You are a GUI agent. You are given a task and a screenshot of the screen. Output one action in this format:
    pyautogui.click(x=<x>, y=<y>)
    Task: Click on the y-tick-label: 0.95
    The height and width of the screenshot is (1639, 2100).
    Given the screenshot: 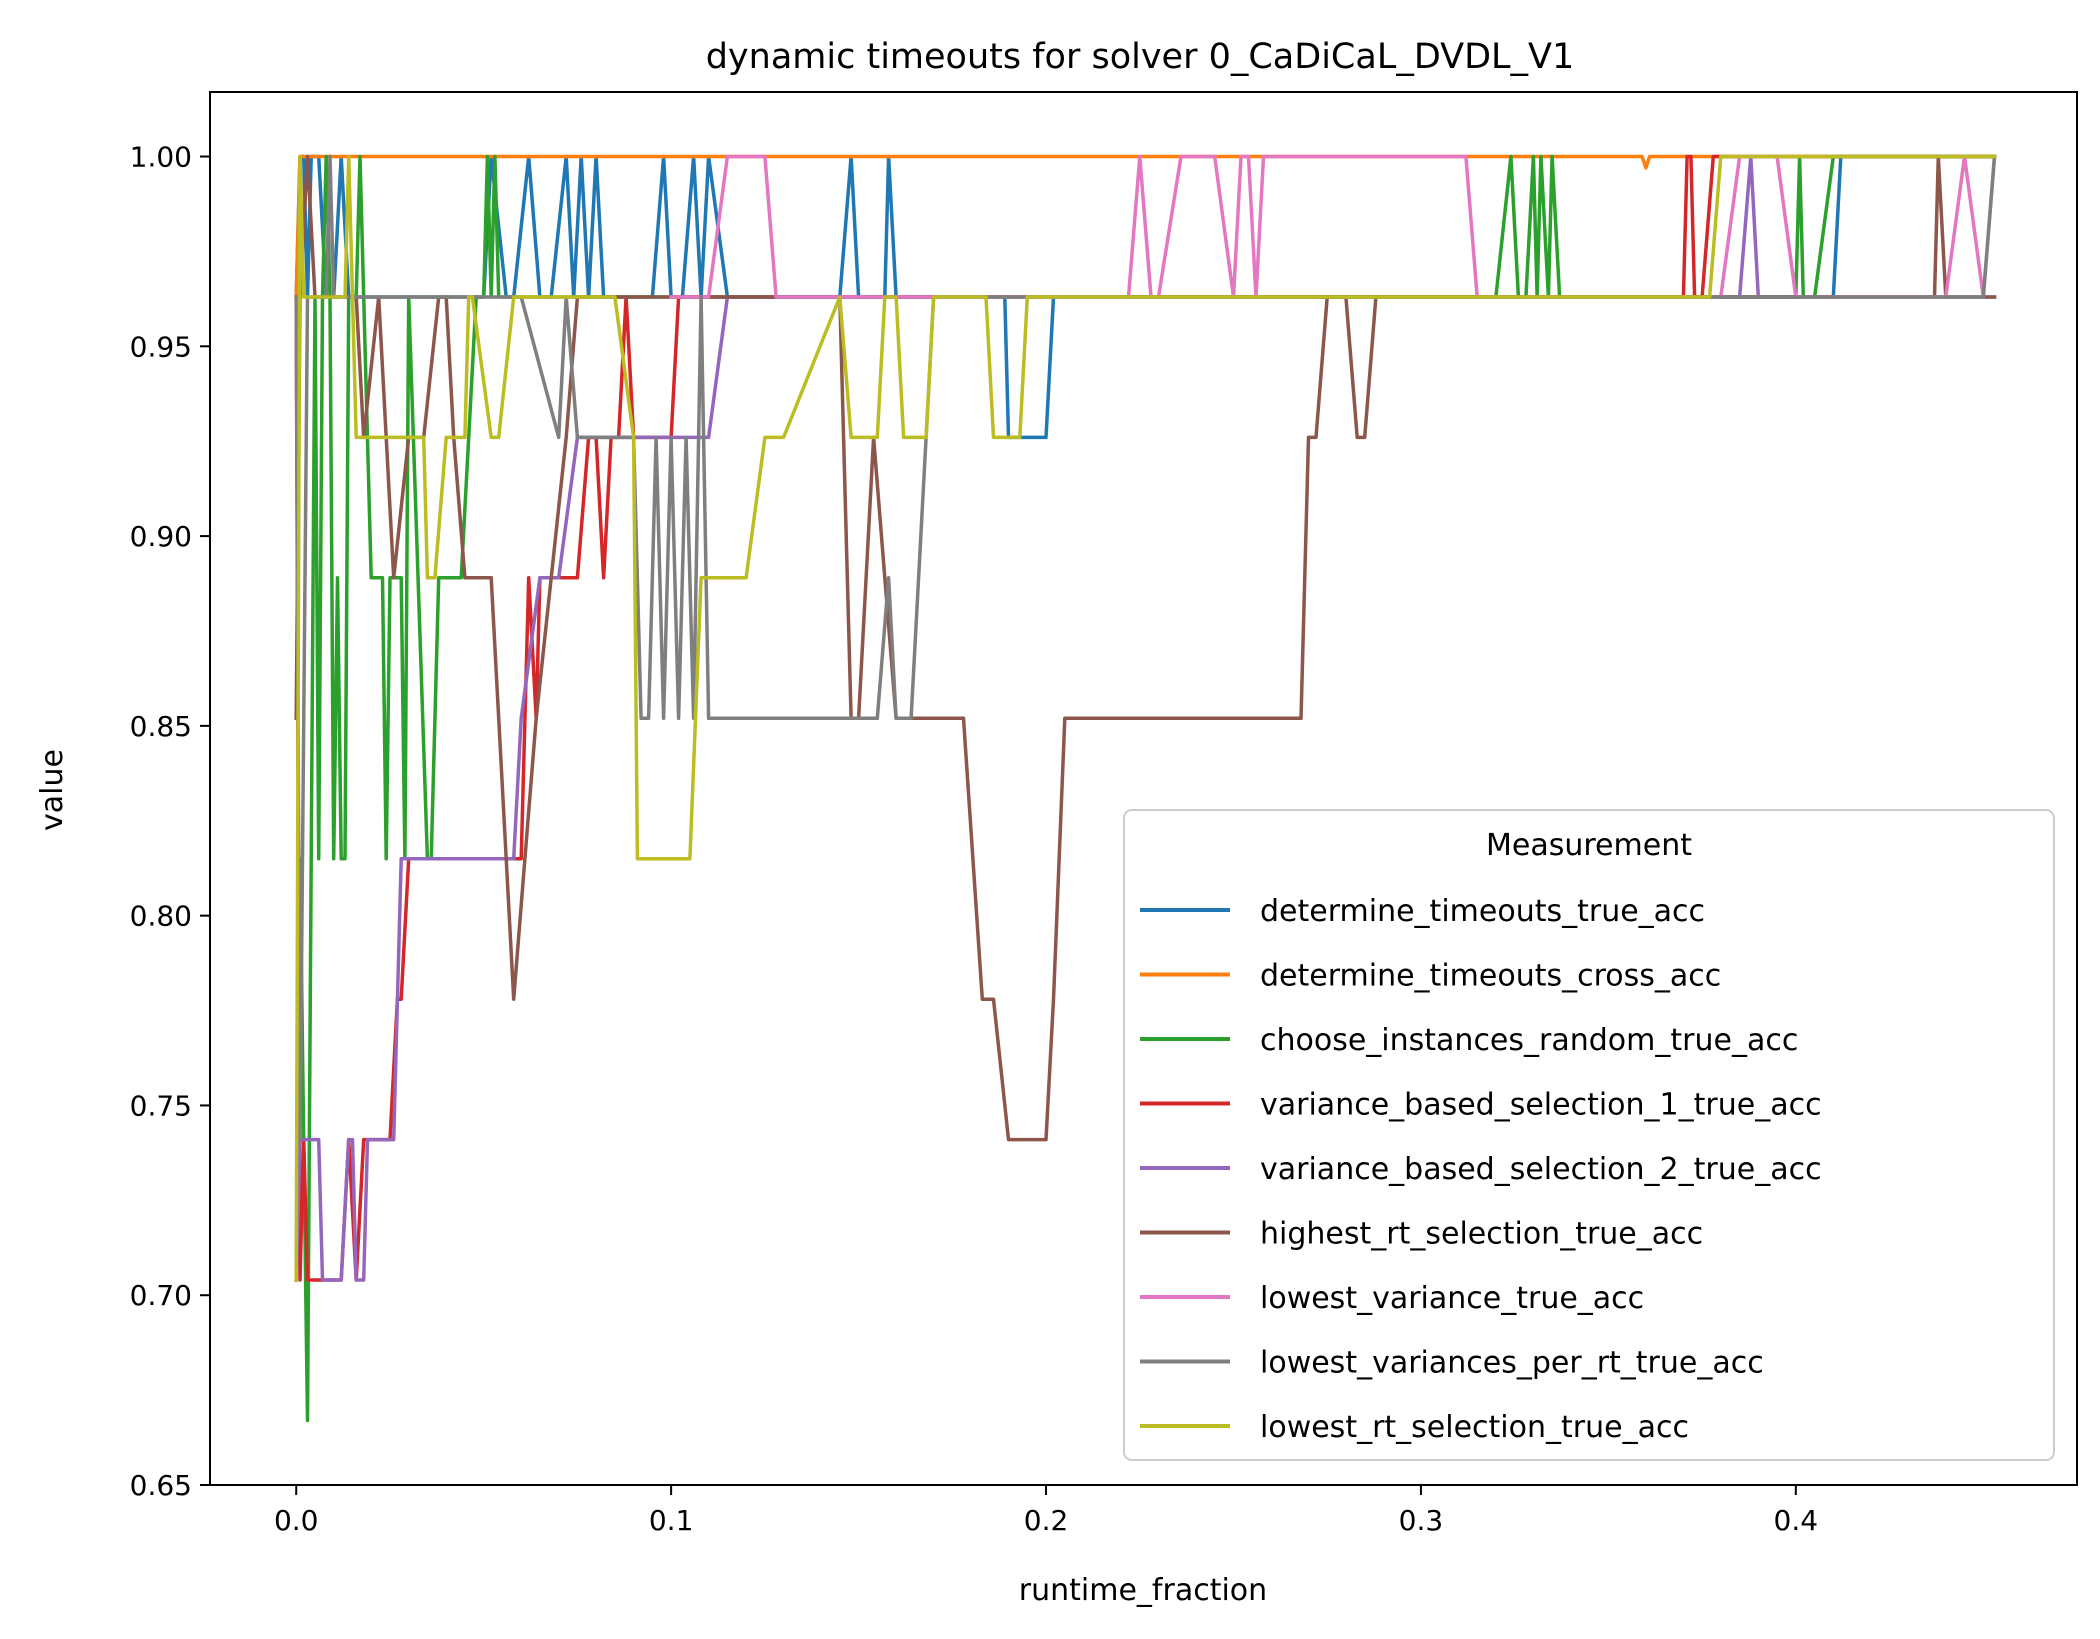 What is the action you would take?
    pyautogui.click(x=161, y=346)
    